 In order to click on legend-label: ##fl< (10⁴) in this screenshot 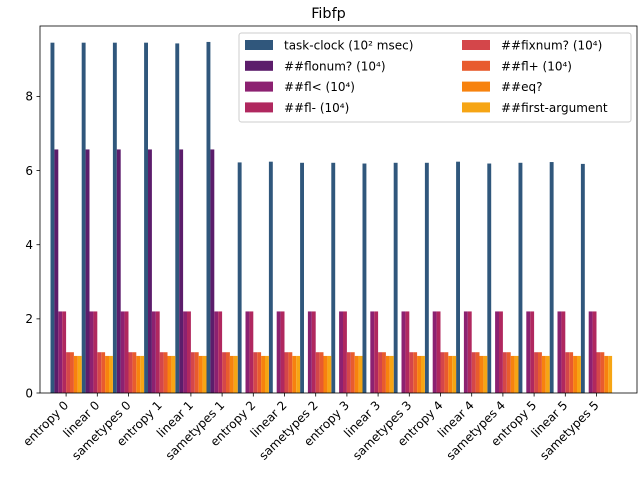, I will do `click(319, 87)`.